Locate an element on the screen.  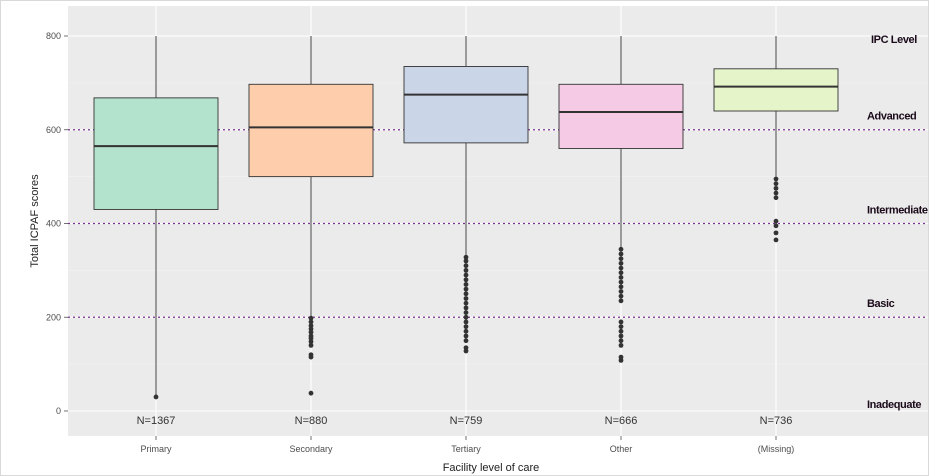
x-tick-label: Secondary is located at coordinates (311, 449).